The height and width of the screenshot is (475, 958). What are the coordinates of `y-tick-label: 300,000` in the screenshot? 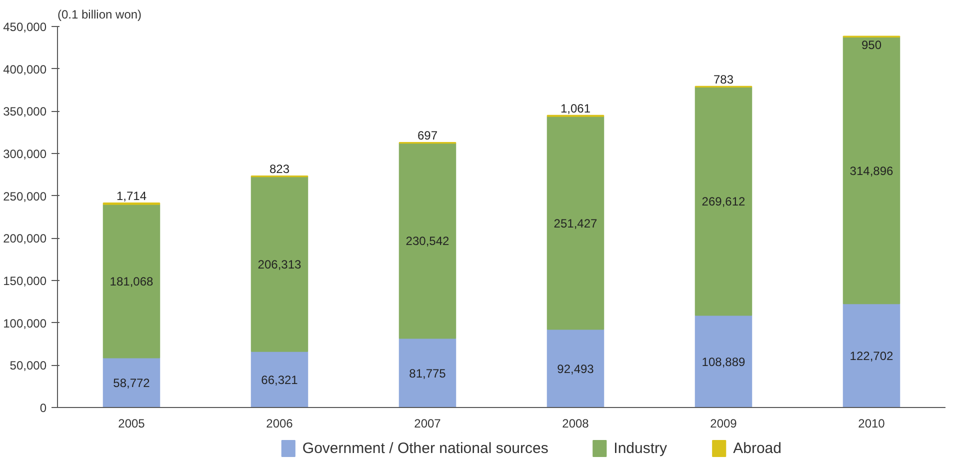 It's located at (25, 154).